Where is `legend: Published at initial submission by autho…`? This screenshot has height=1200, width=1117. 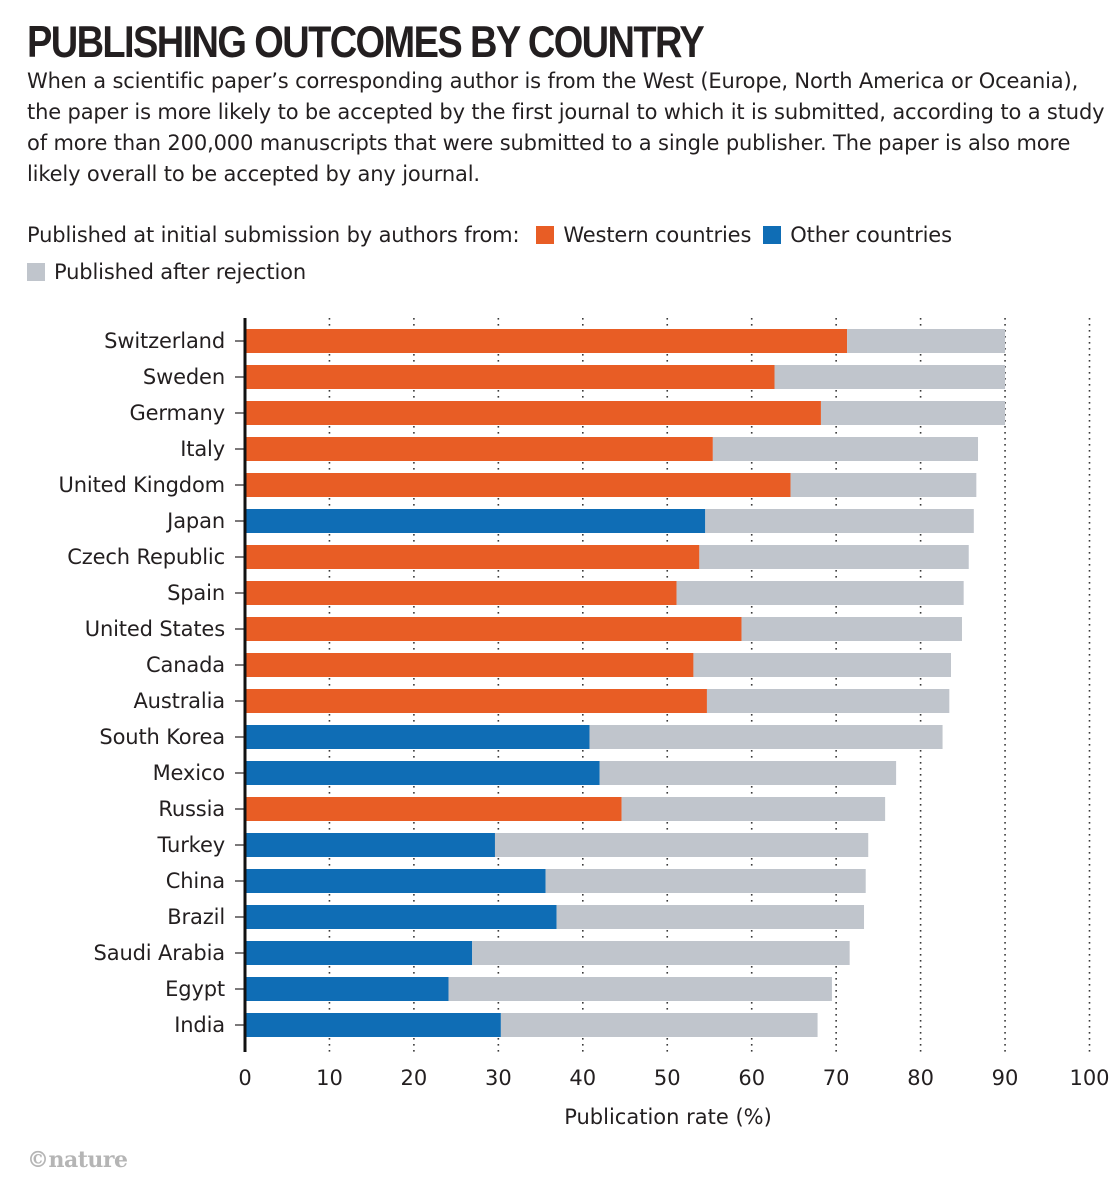
legend: Published at initial submission by autho… is located at coordinates (489, 235).